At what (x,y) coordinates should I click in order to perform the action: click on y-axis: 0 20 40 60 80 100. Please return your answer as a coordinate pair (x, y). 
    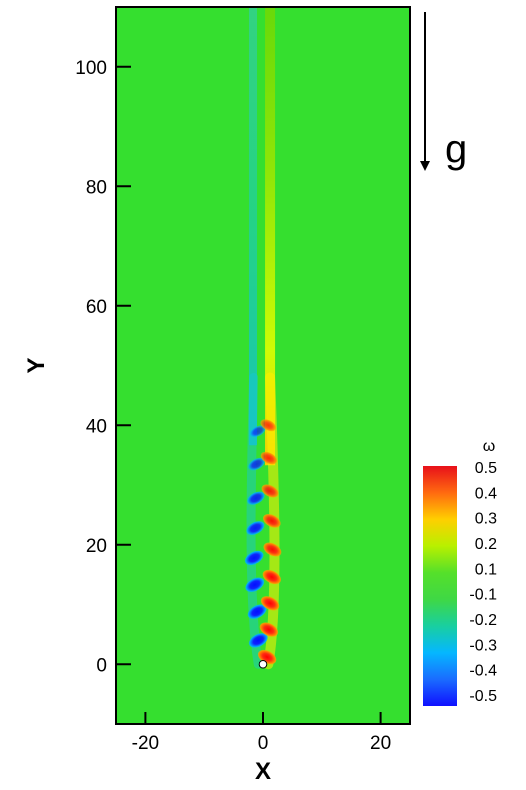
    Looking at the image, I should click on (103, 367).